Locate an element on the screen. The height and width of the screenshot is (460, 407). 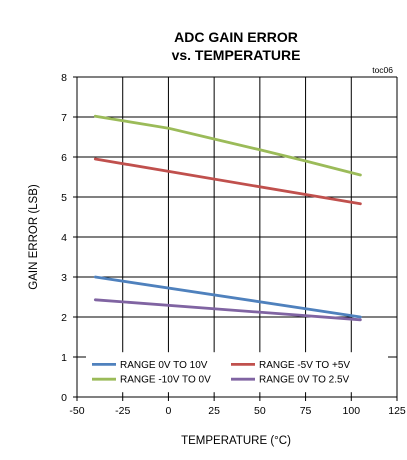
y-tick-label-6: 6 is located at coordinates (64, 158).